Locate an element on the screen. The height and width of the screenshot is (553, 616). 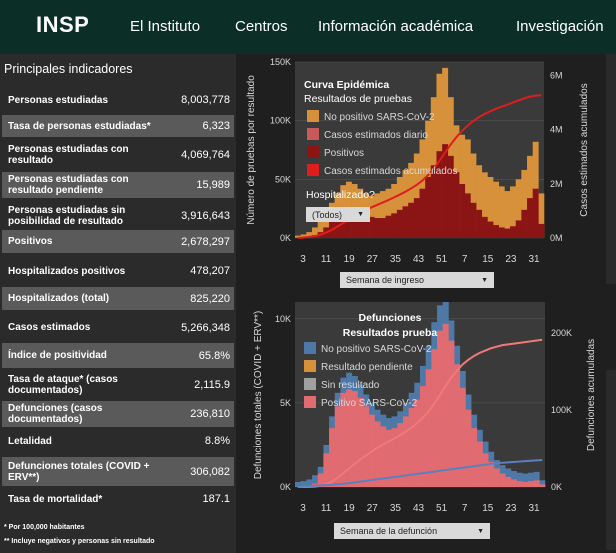
hospitalized-filter-dropdown: (Todos) ▼ is located at coordinates (338, 214).